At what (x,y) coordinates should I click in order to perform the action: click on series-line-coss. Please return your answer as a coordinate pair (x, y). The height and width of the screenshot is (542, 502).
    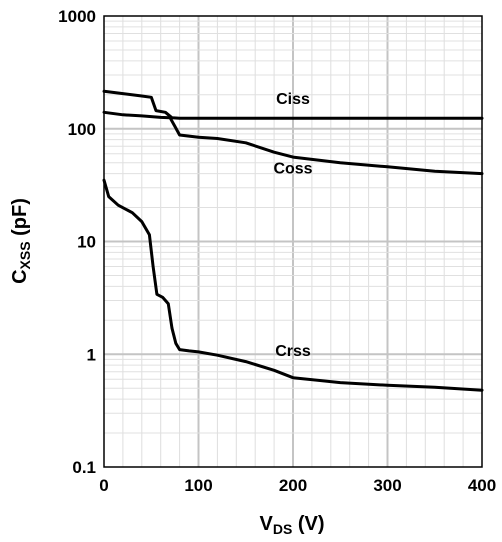
    Looking at the image, I should click on (293, 143).